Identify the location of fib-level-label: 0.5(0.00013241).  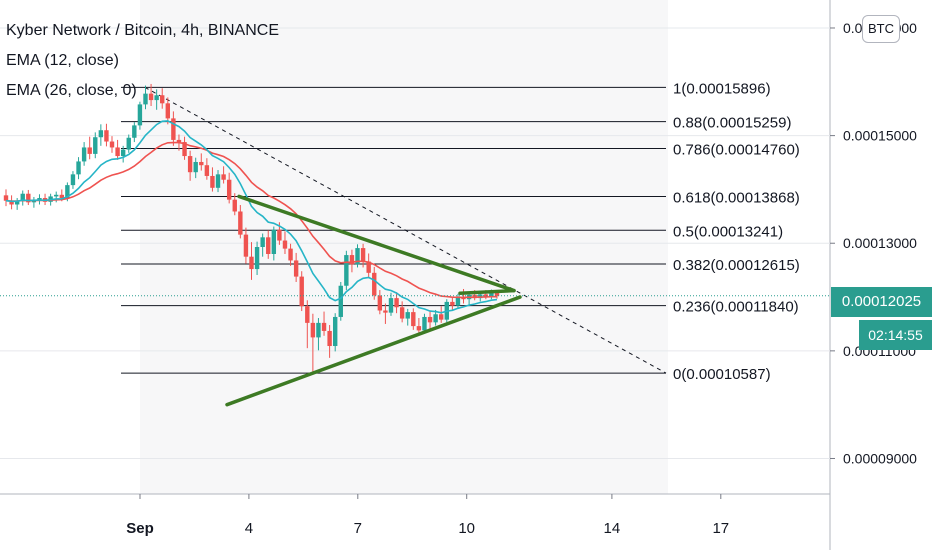
(728, 231).